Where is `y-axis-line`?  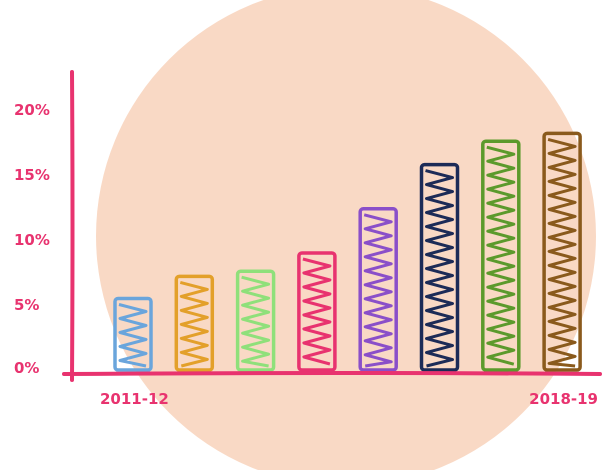 y-axis-line is located at coordinates (72, 226).